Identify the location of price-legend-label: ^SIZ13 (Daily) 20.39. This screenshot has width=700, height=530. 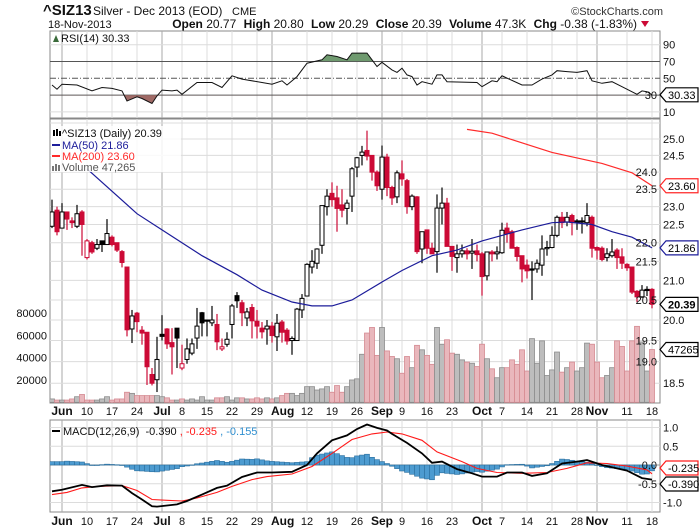
(112, 134).